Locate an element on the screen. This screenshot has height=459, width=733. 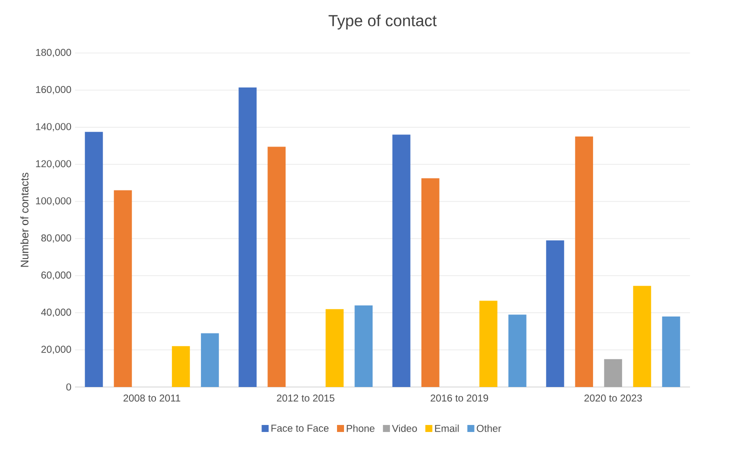
y-tick-label: 160,000 is located at coordinates (54, 90).